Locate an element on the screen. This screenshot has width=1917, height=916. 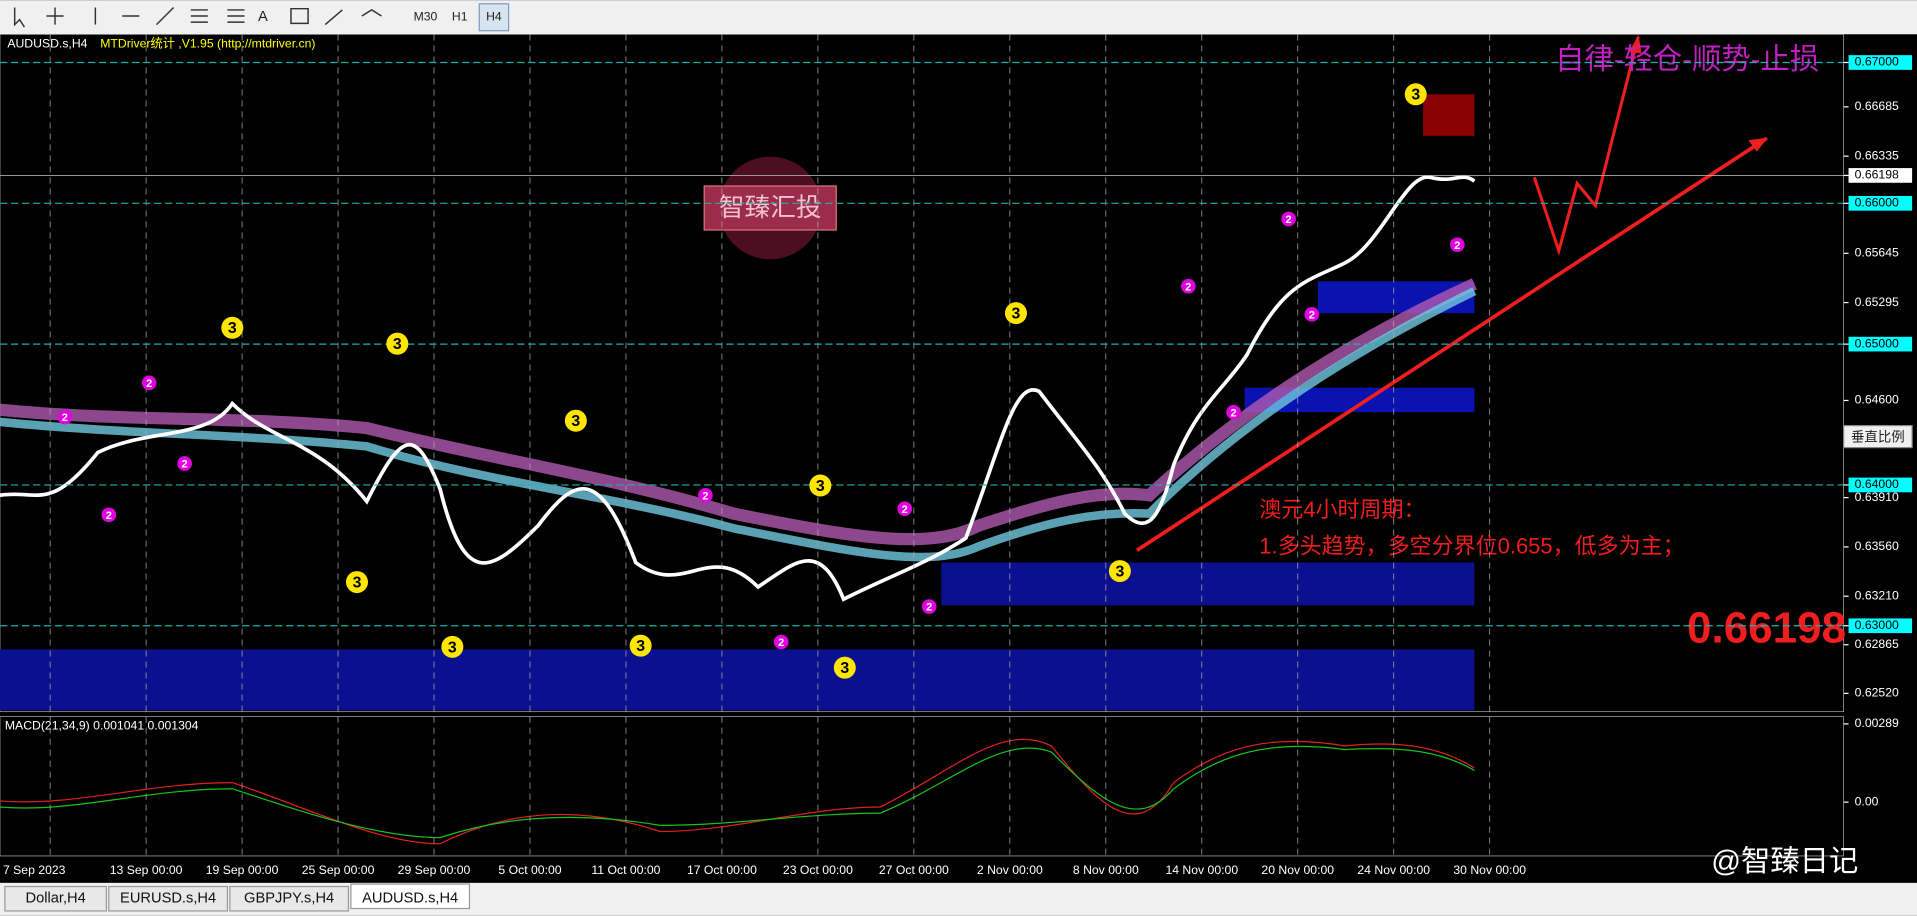
current-price-tag is located at coordinates (1880, 175).